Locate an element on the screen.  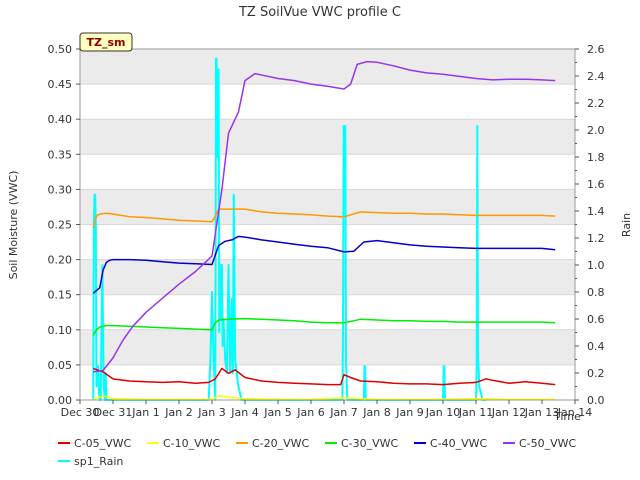
y2-tick-label: 0.0 is located at coordinates (596, 400).